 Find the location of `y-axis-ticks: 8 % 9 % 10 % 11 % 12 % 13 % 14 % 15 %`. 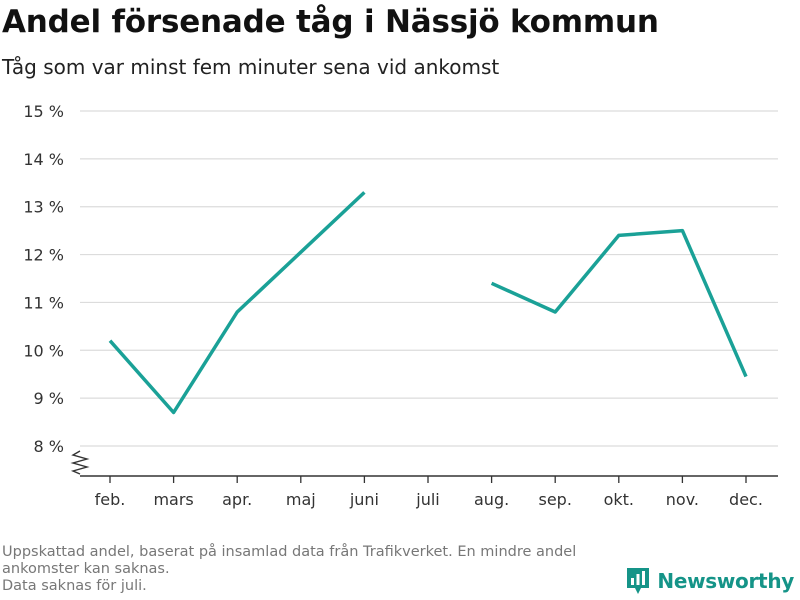

y-axis-ticks: 8 % 9 % 10 % 11 % 12 % 13 % 14 % 15 % is located at coordinates (43, 279).